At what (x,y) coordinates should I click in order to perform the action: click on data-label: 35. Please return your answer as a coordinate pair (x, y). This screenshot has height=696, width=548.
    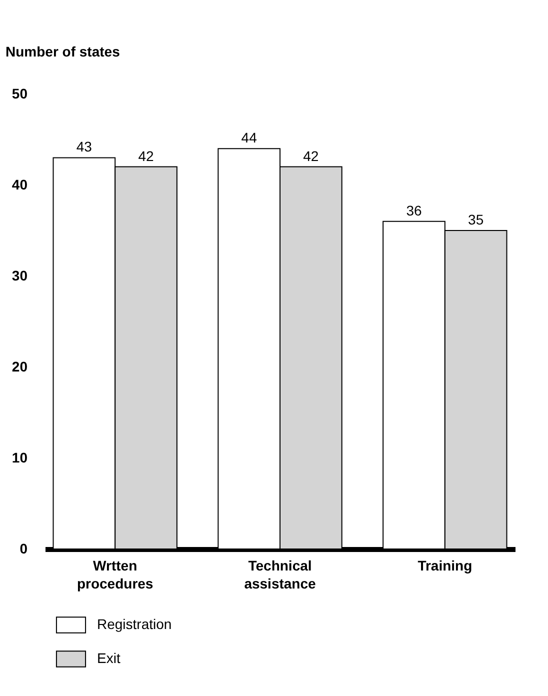
    Looking at the image, I should click on (476, 220).